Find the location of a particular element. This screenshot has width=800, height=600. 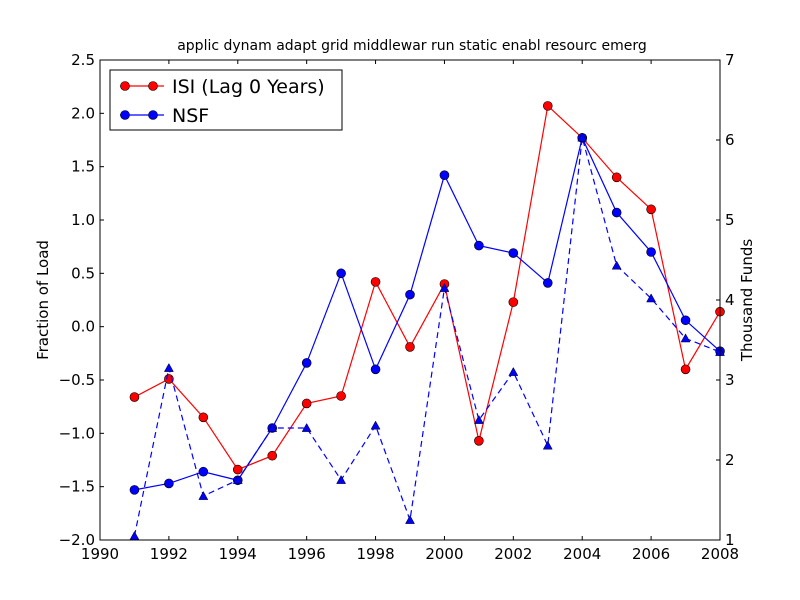

x-tick-label: 2000 is located at coordinates (444, 554).